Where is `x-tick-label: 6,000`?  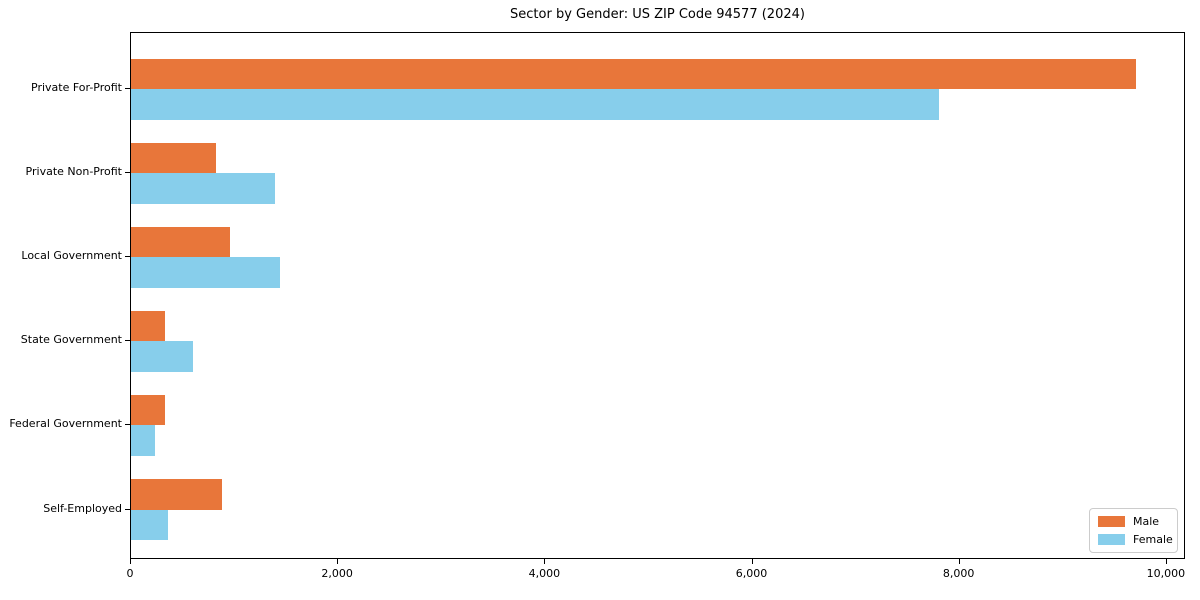 x-tick-label: 6,000 is located at coordinates (751, 573).